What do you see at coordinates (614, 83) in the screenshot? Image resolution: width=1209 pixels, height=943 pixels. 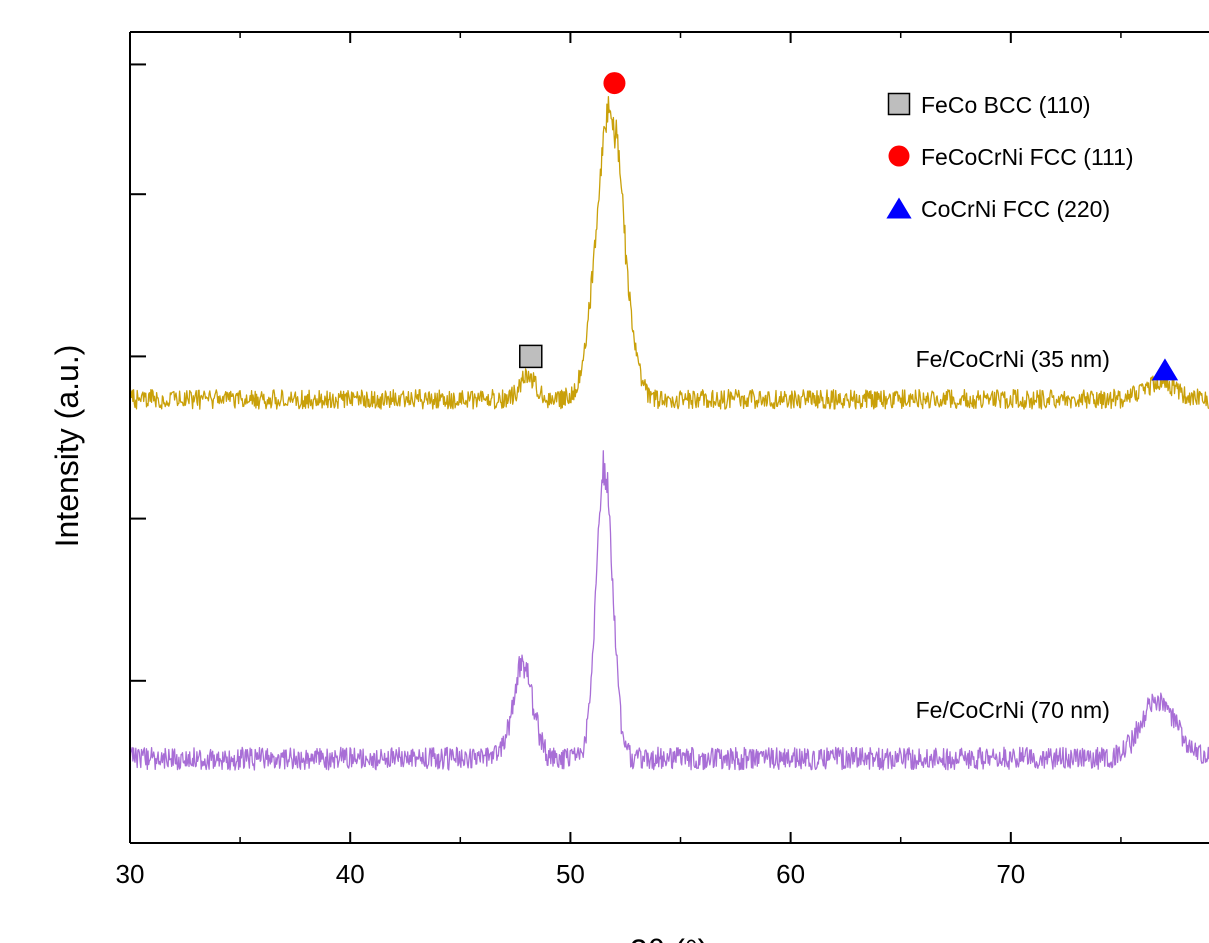 I see `peak-marker-circle` at bounding box center [614, 83].